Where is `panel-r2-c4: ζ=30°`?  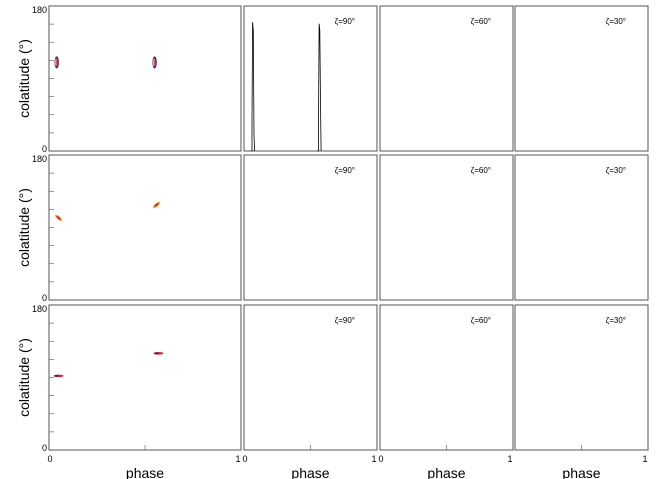 panel-r2-c4: ζ=30° is located at coordinates (581, 227).